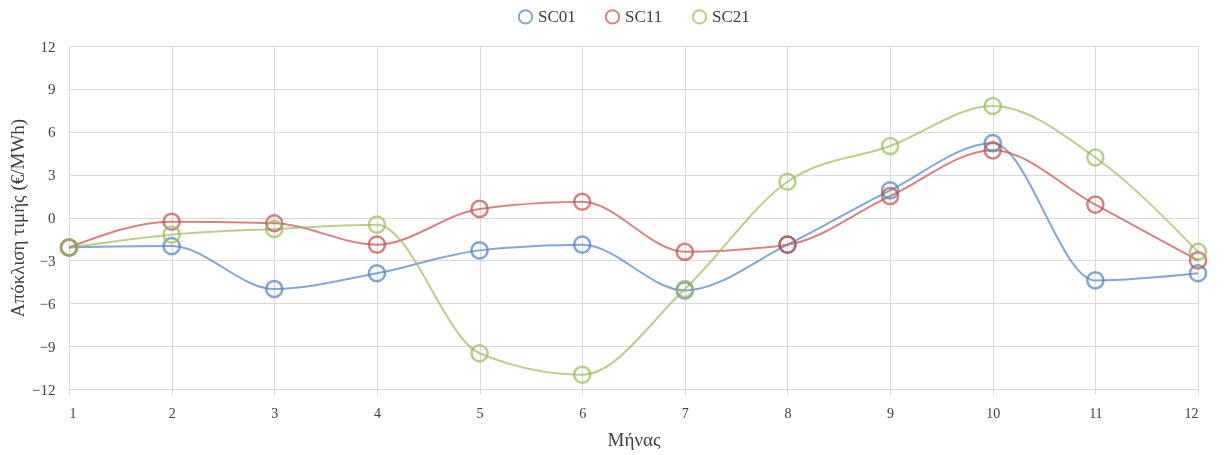 This screenshot has width=1224, height=455. Describe the element at coordinates (47, 260) in the screenshot. I see `y-tick-label: −3` at that location.